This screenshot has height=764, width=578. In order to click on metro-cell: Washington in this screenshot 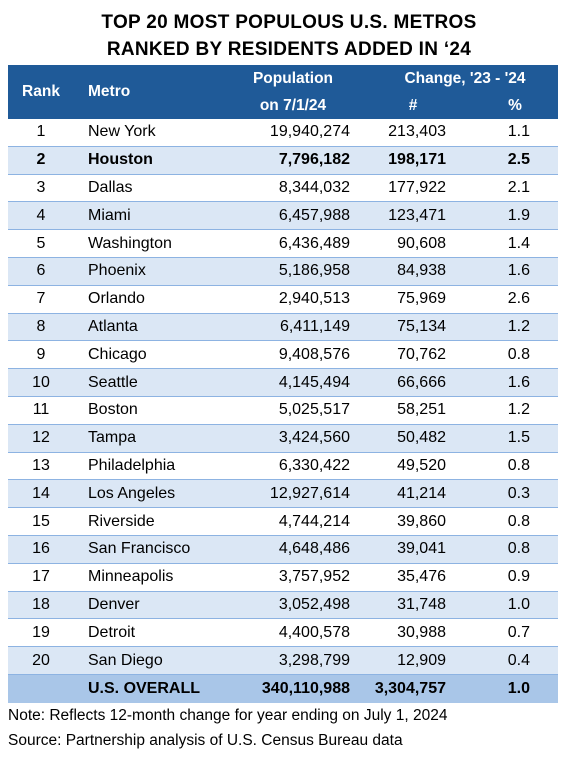, I will do `click(153, 243)`.